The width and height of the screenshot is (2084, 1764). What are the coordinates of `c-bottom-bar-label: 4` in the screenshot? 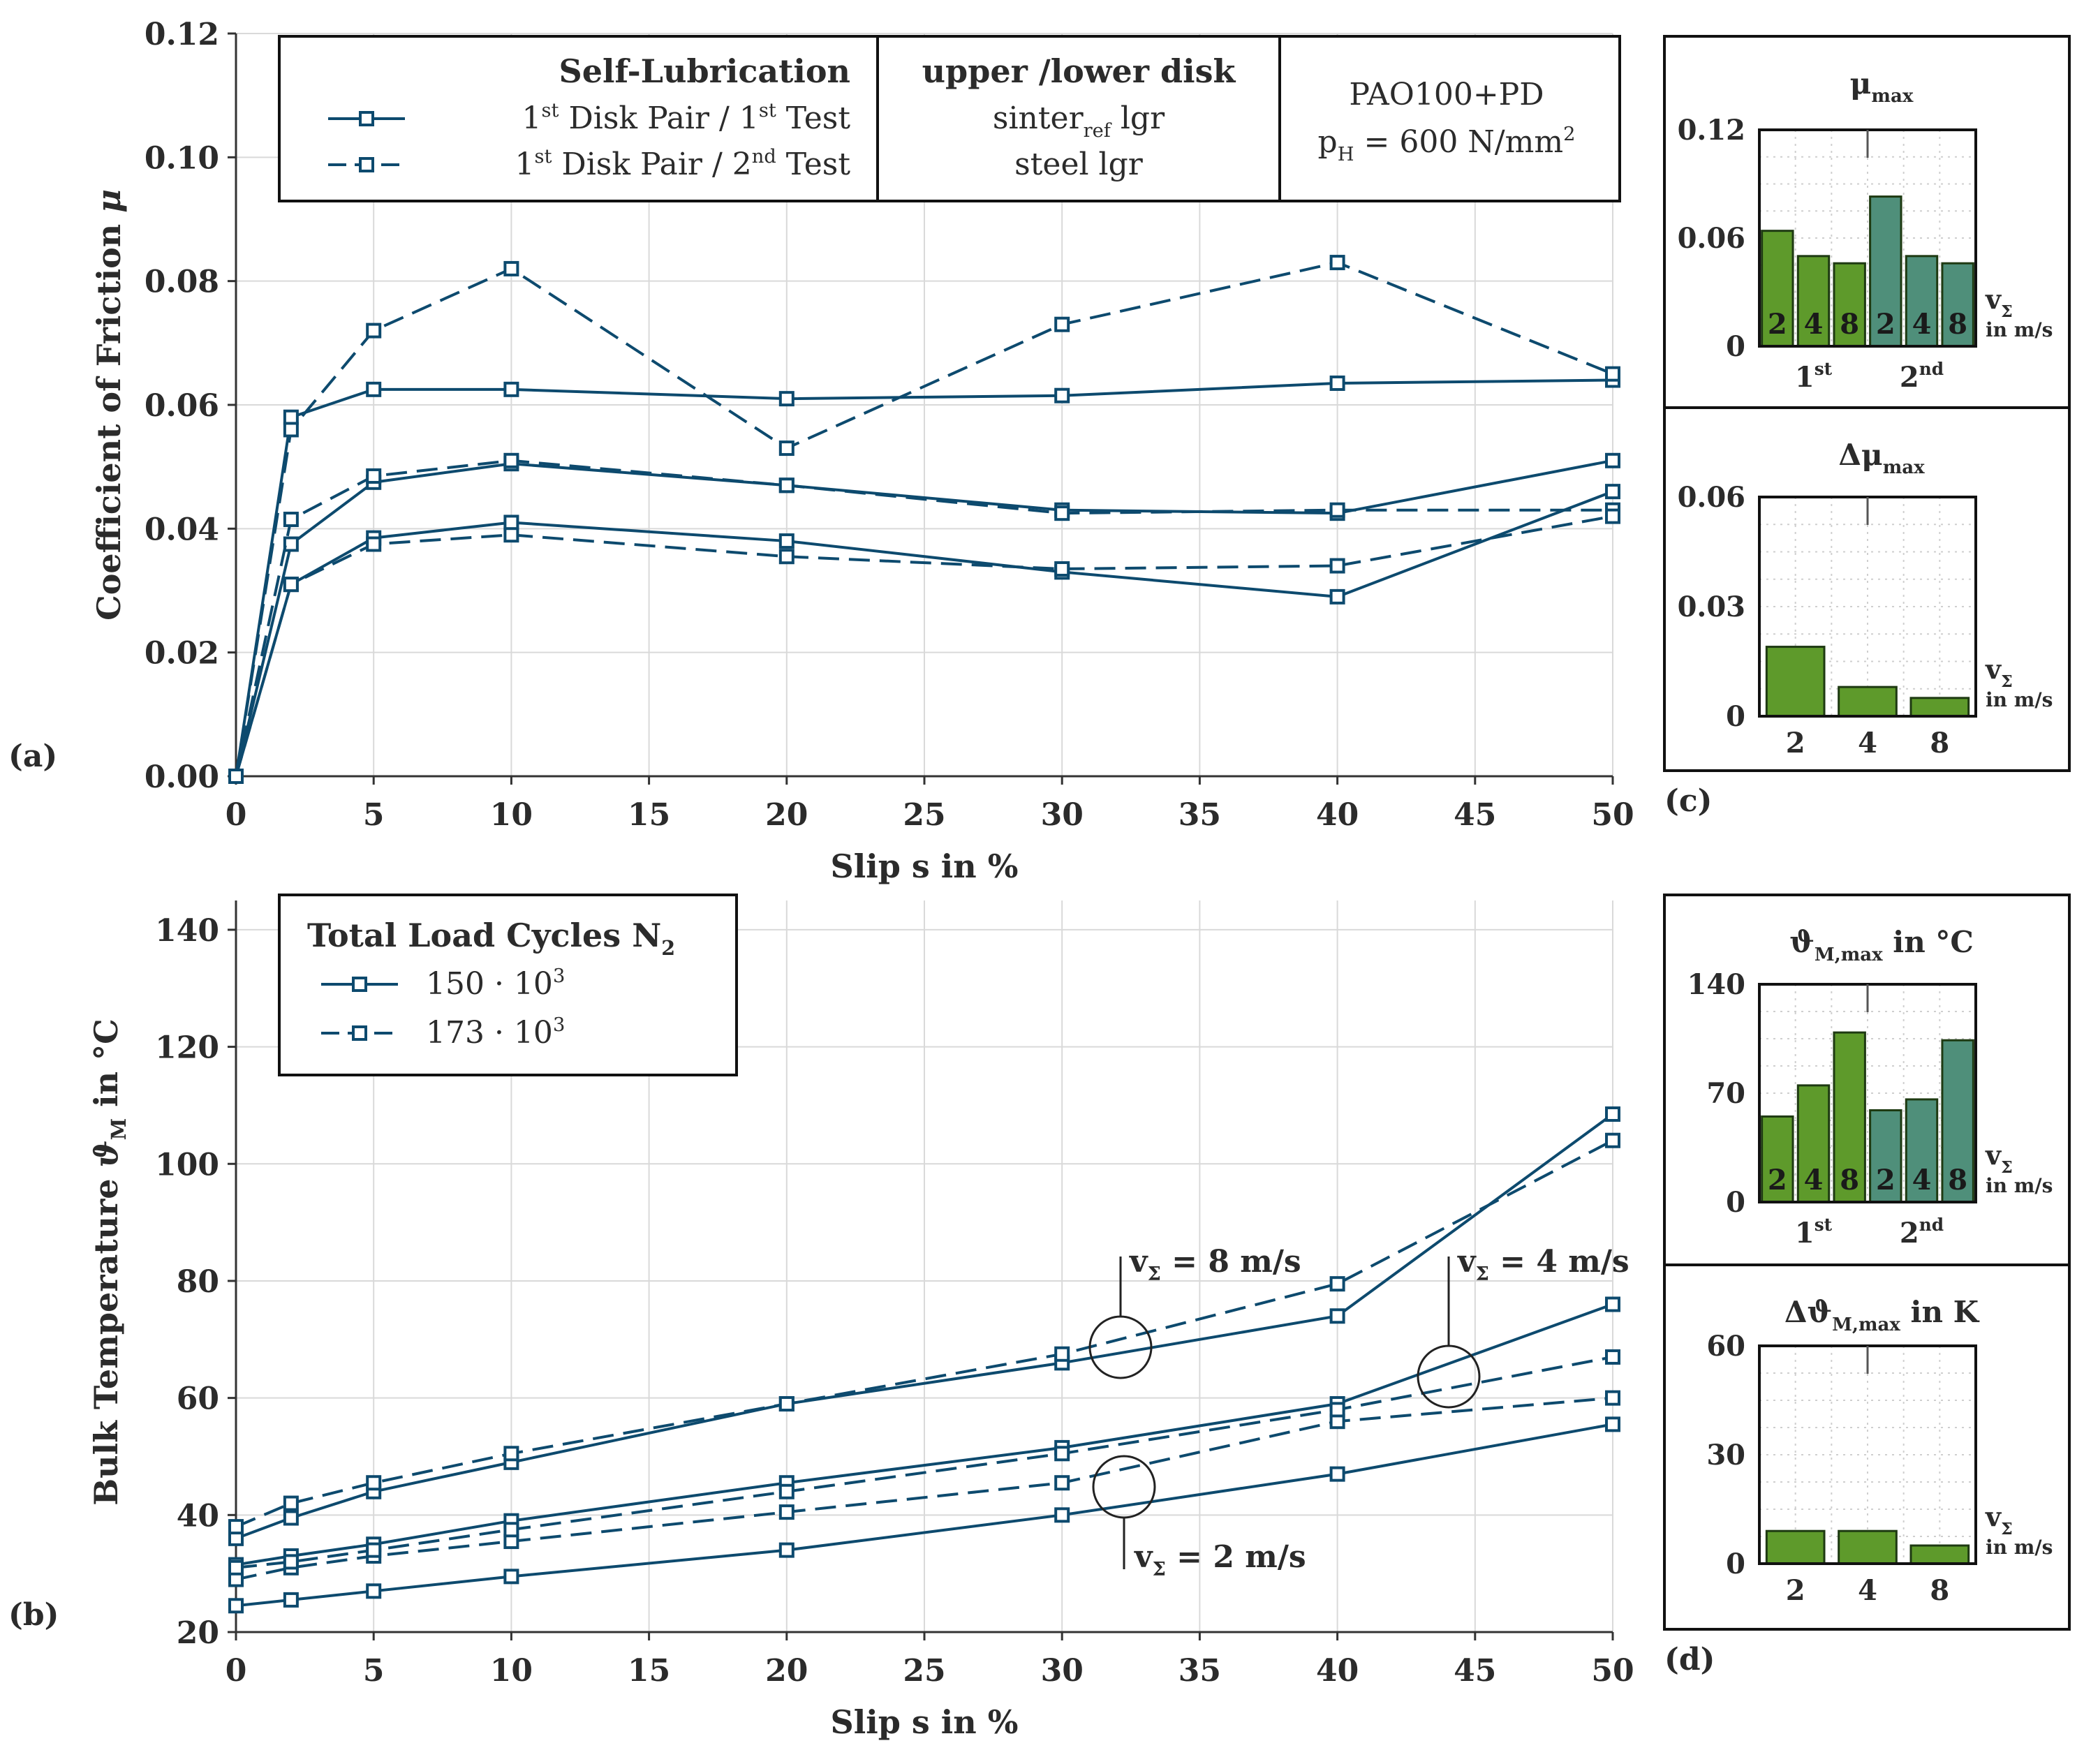 It's located at (1868, 743).